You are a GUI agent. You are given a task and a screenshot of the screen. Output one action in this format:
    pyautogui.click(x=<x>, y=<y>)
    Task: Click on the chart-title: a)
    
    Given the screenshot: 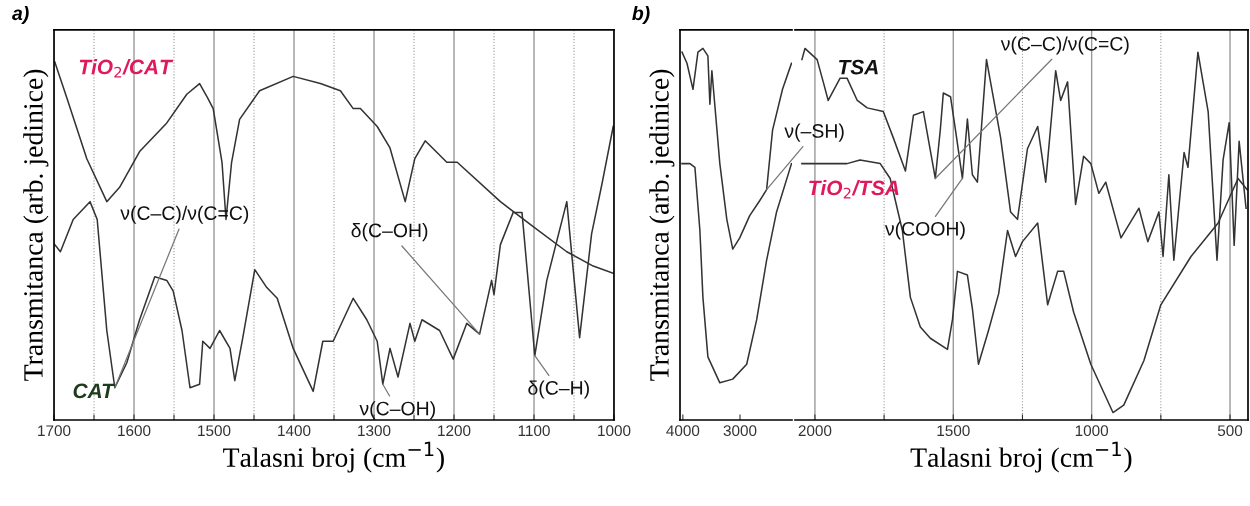 What is the action you would take?
    pyautogui.click(x=20, y=14)
    